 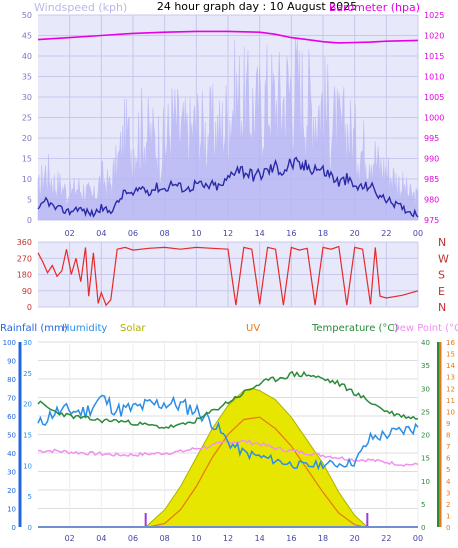 What do you see at coordinates (196, 538) in the screenshot?
I see `bottom-x-tick-label: 10` at bounding box center [196, 538].